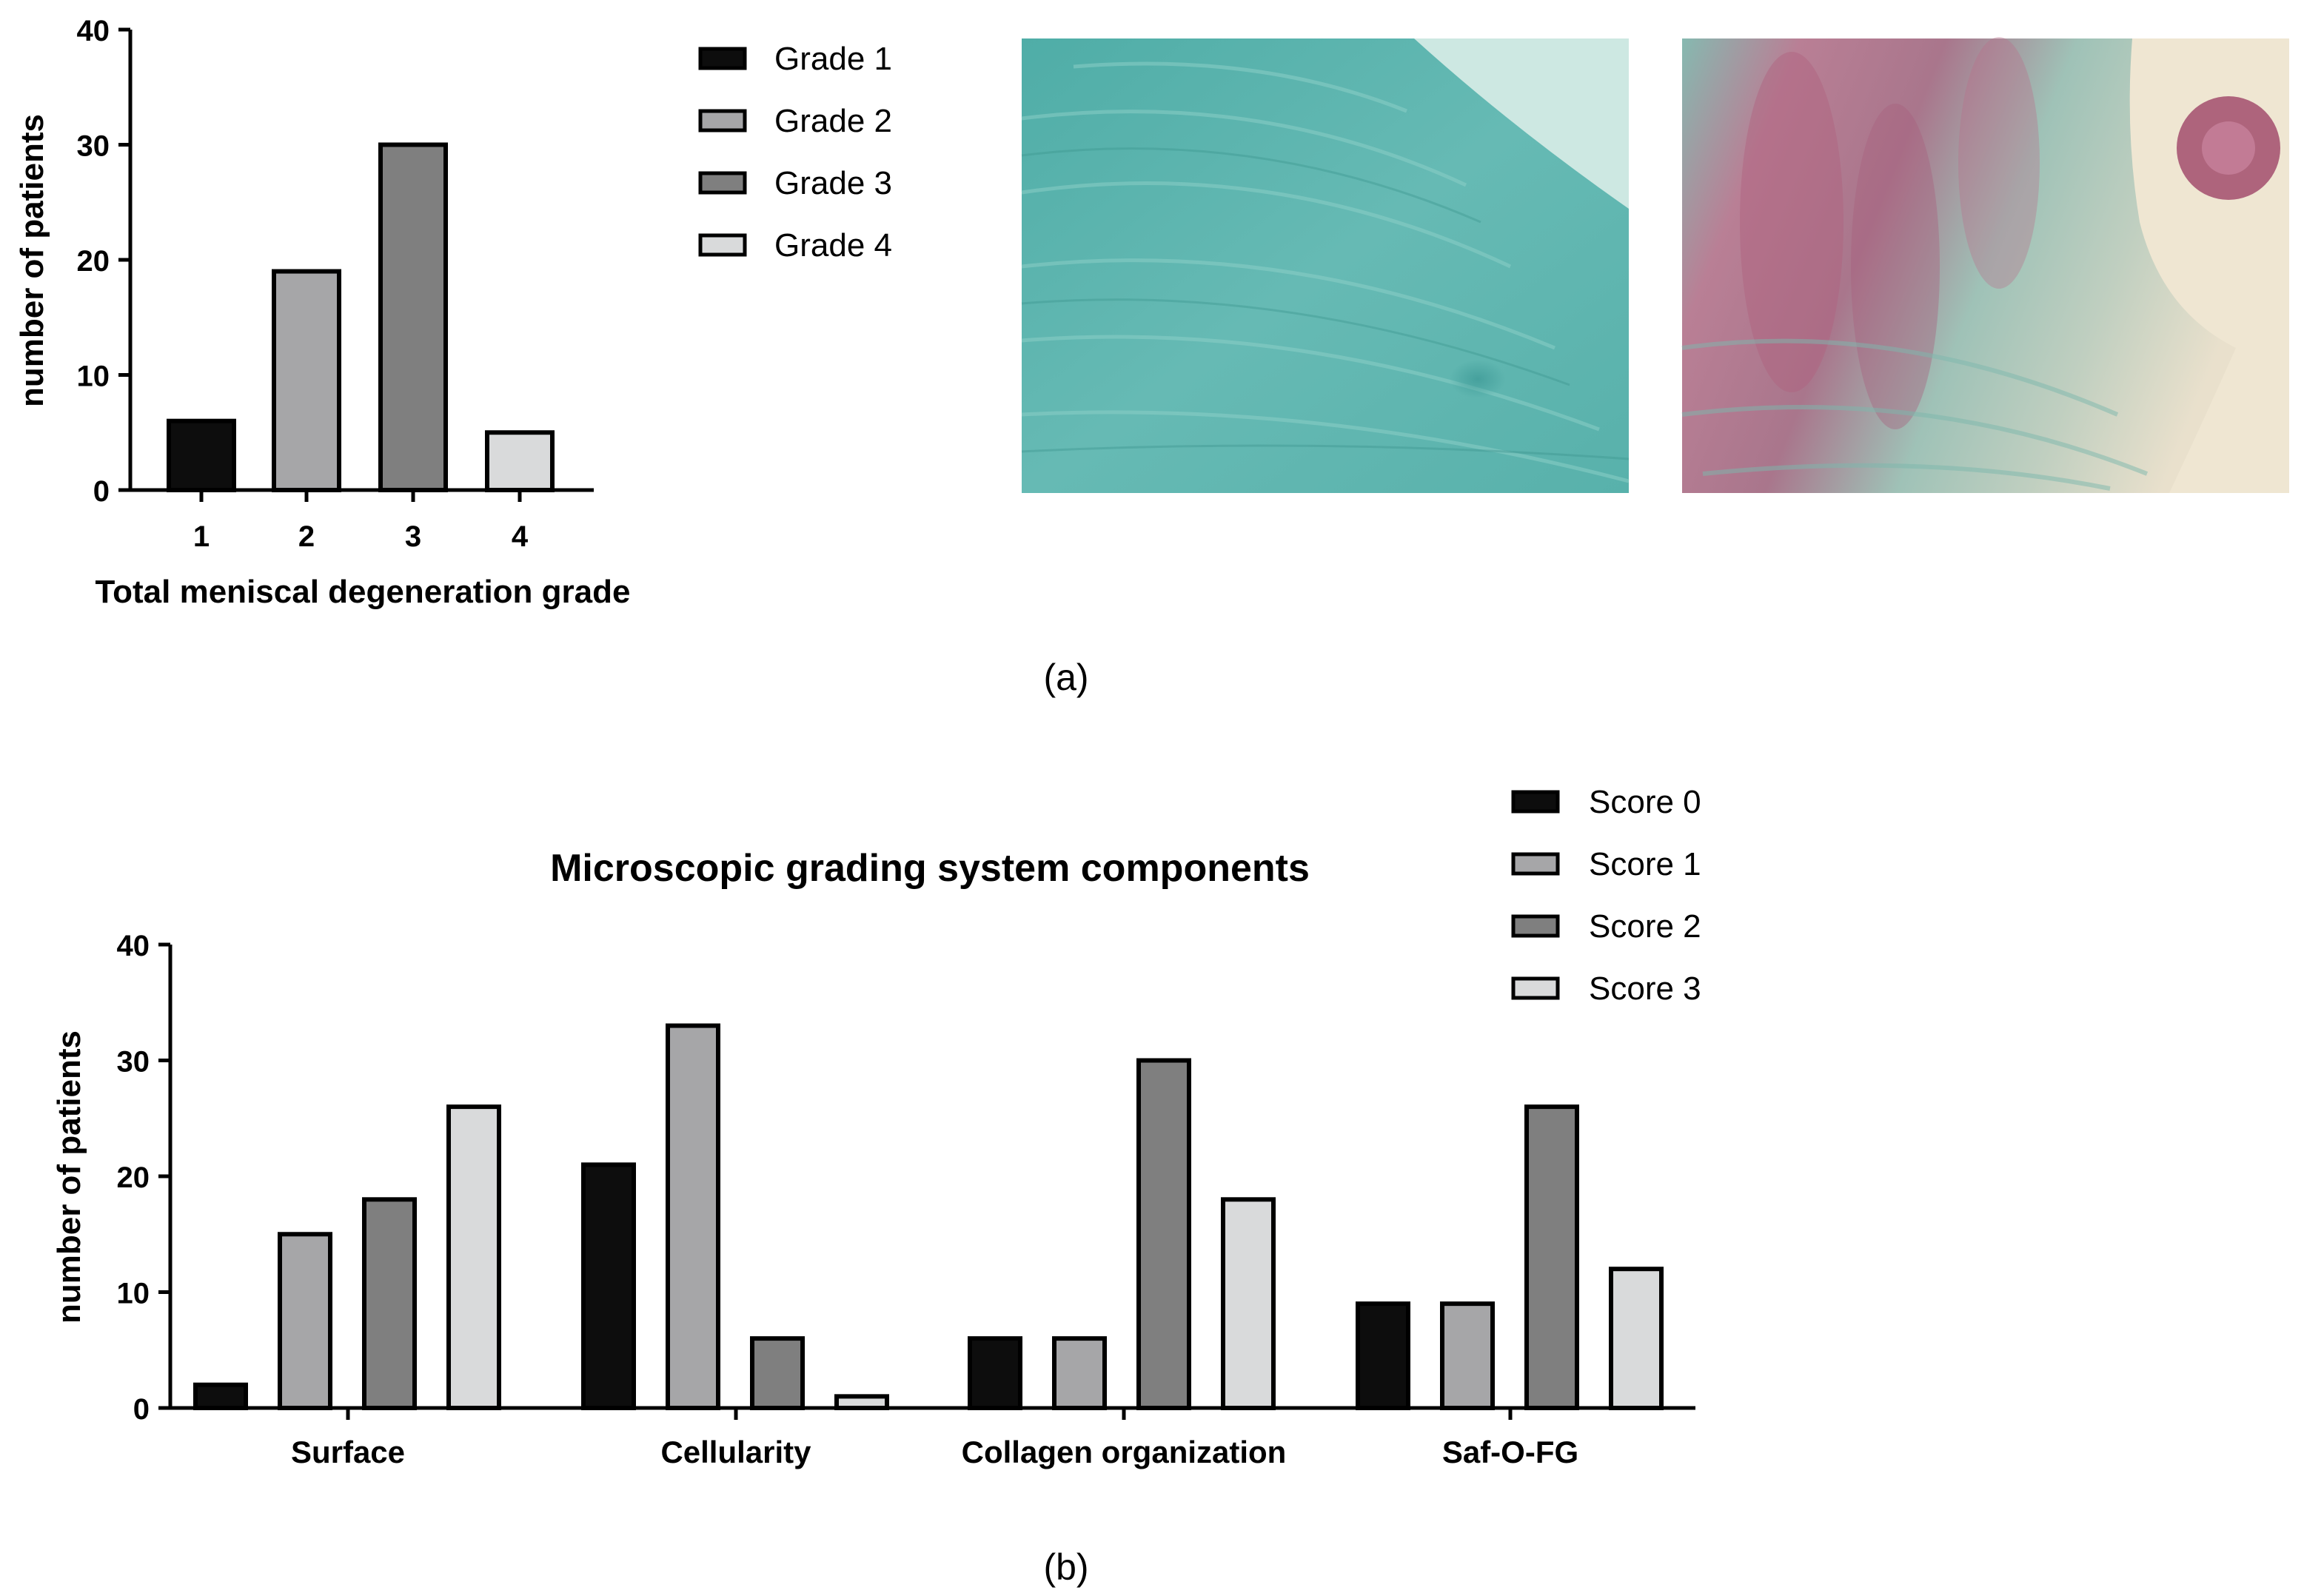 The height and width of the screenshot is (1596, 2304). I want to click on panel-label-b: (b), so click(1065, 1567).